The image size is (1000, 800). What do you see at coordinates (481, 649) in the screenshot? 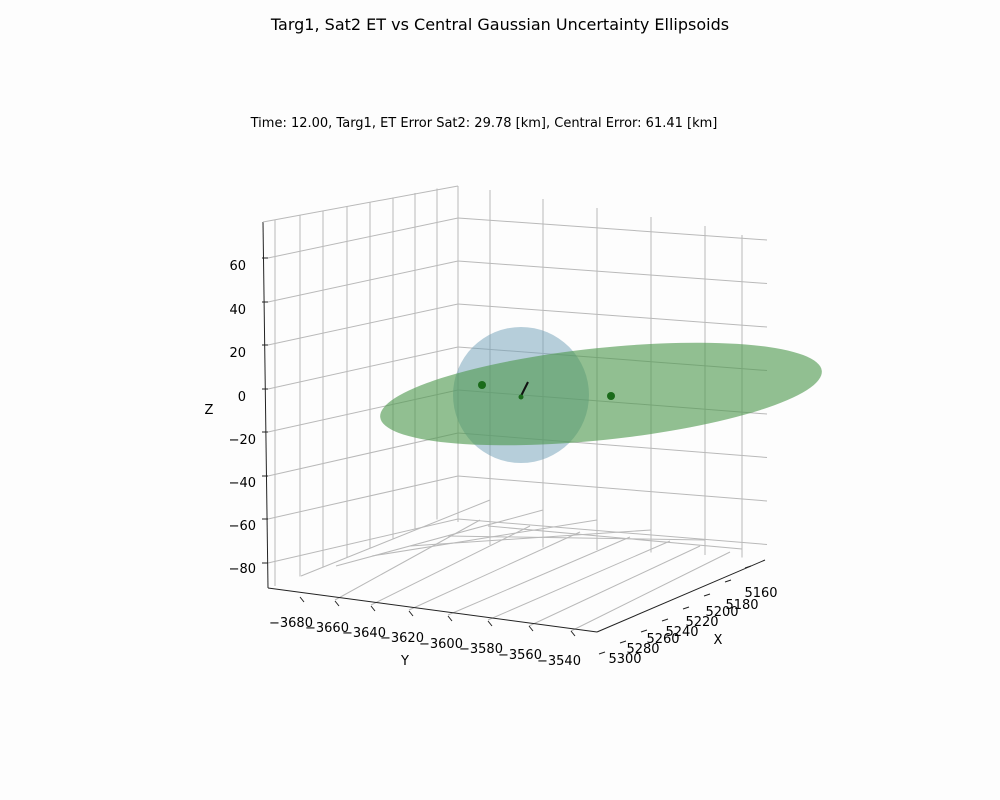
I see `y-tick-label: −3580` at bounding box center [481, 649].